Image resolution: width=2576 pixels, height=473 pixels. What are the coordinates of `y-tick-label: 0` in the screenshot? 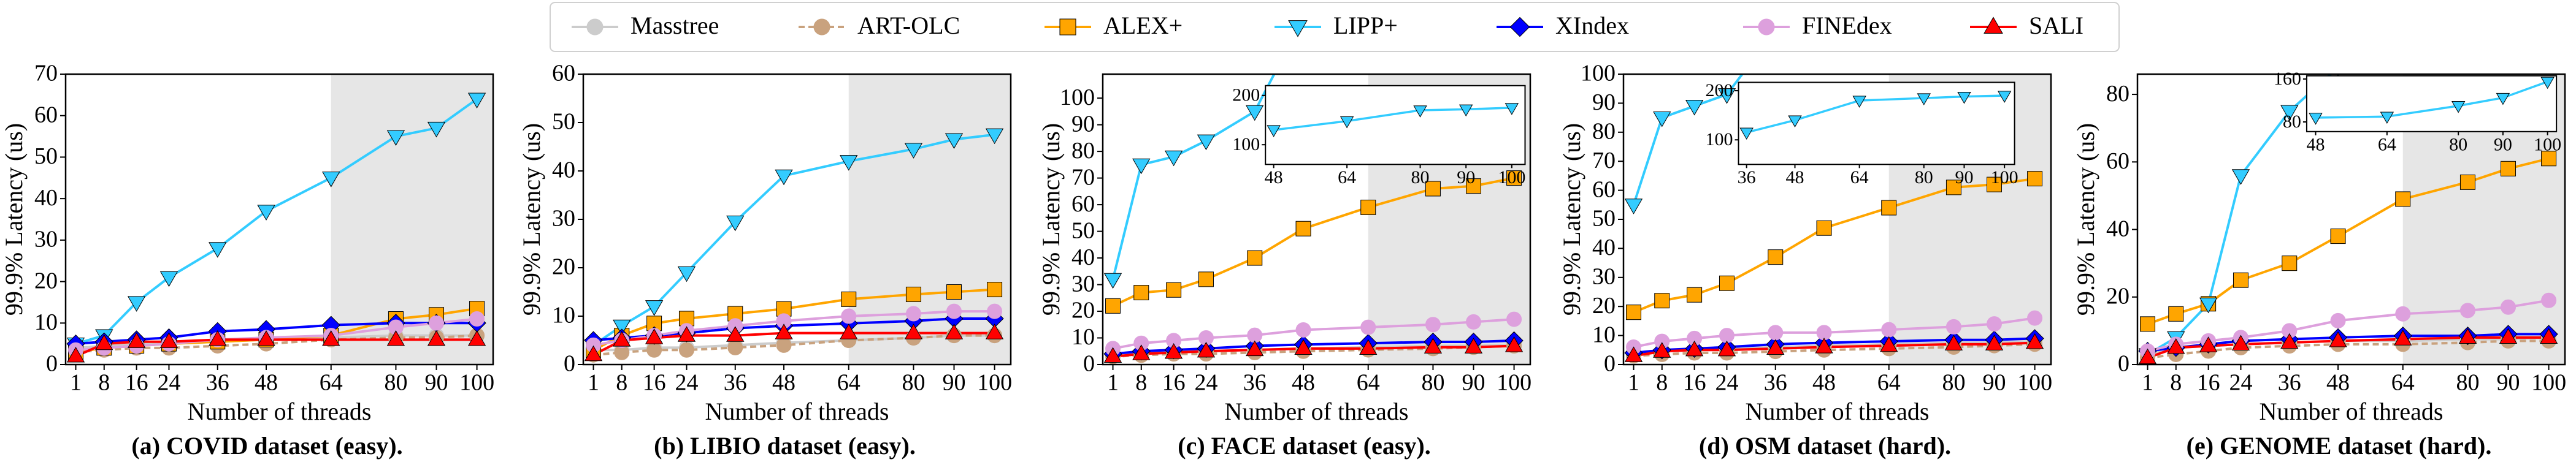 It's located at (1610, 364).